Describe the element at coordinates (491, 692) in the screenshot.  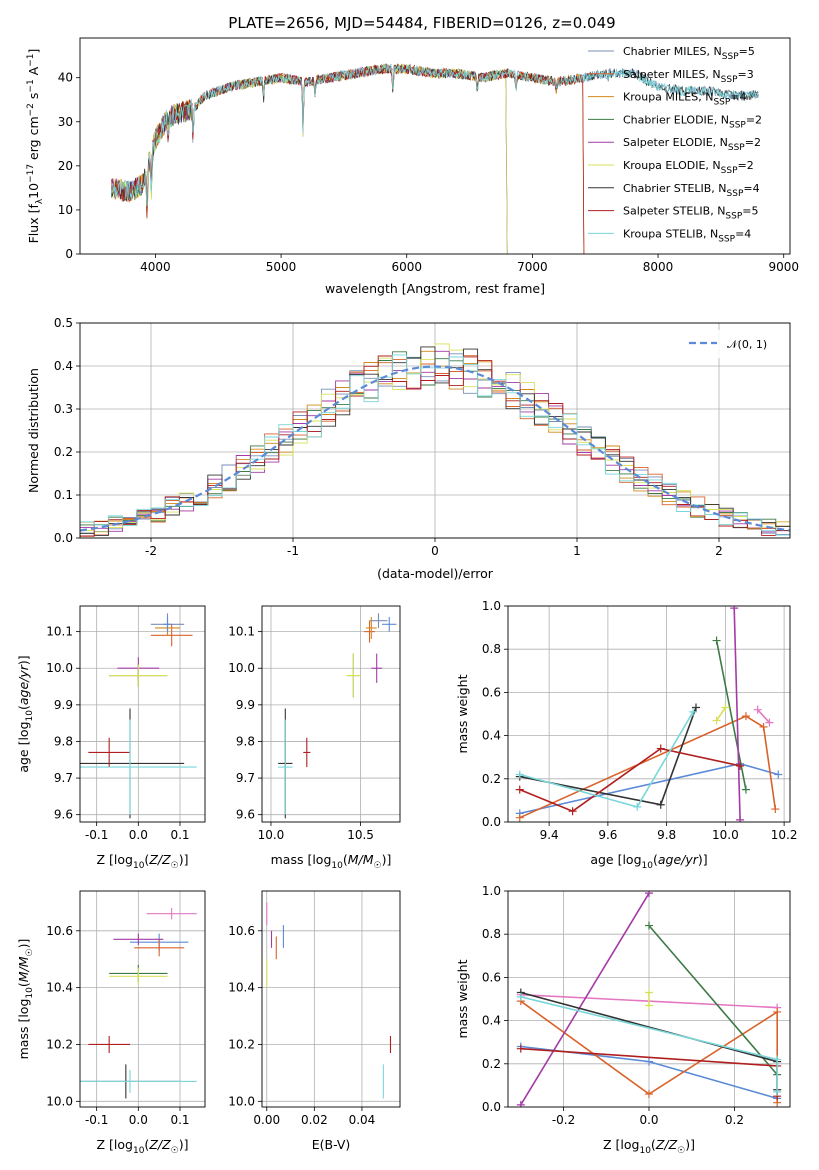
I see `y-tick-label: 0.6` at that location.